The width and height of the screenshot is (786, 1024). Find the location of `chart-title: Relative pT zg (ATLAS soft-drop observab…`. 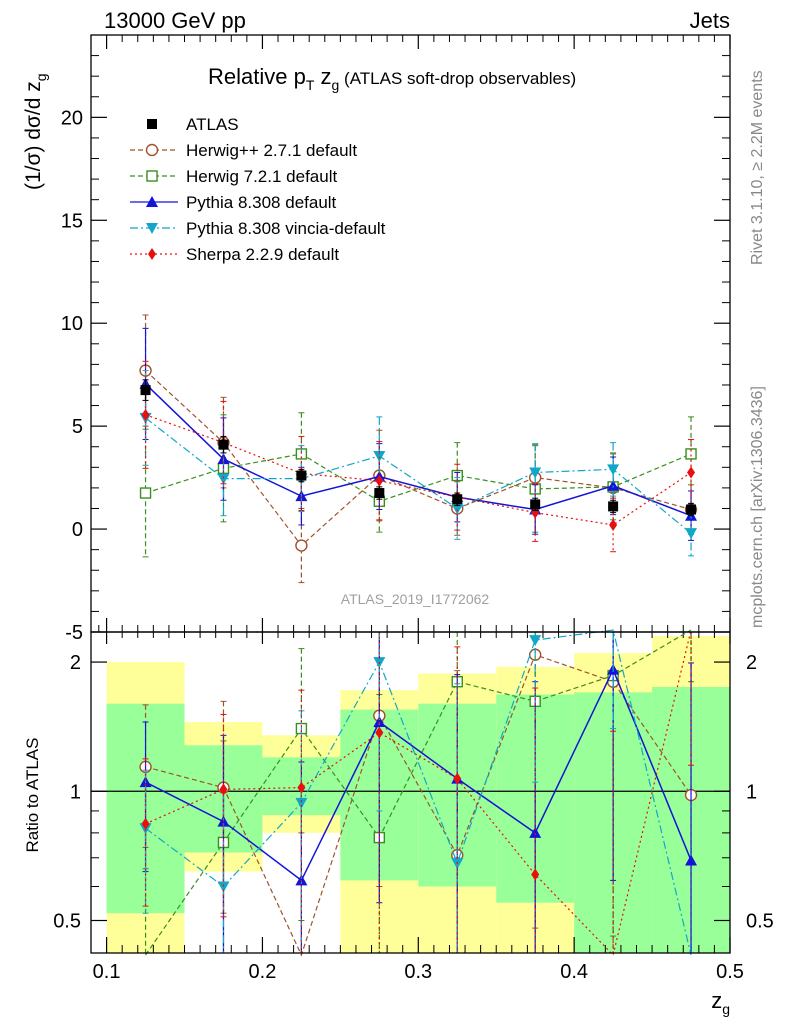

chart-title: Relative pT zg (ATLAS soft-drop observab… is located at coordinates (392, 78).